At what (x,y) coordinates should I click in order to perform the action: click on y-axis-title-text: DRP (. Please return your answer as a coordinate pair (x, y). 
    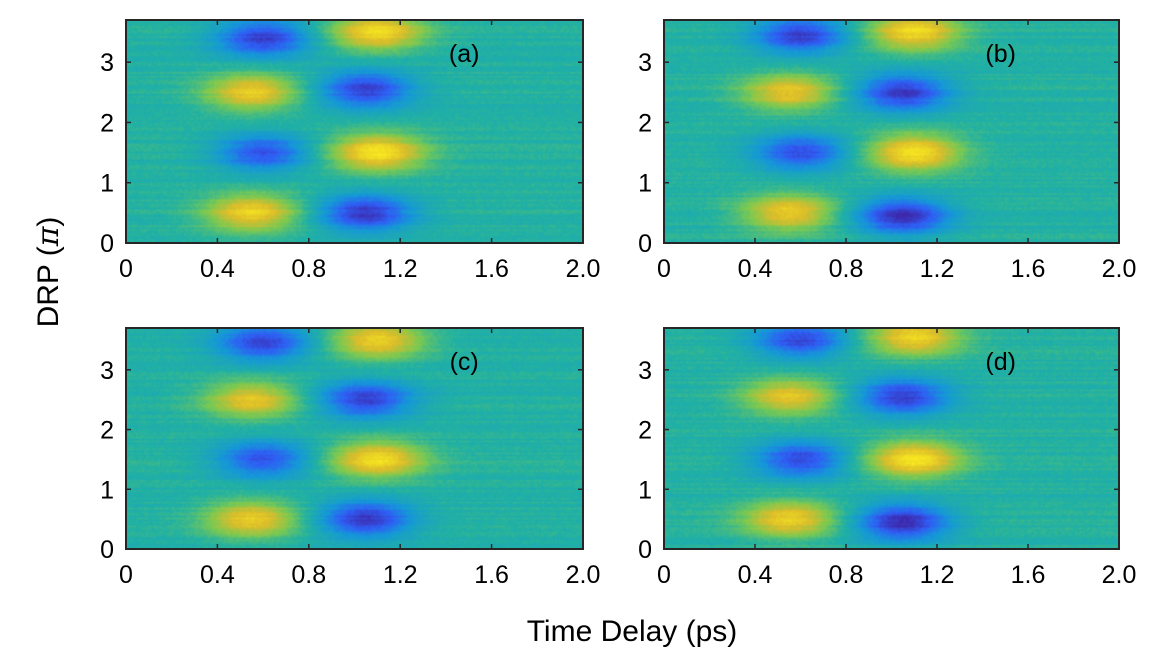
    Looking at the image, I should click on (48, 286).